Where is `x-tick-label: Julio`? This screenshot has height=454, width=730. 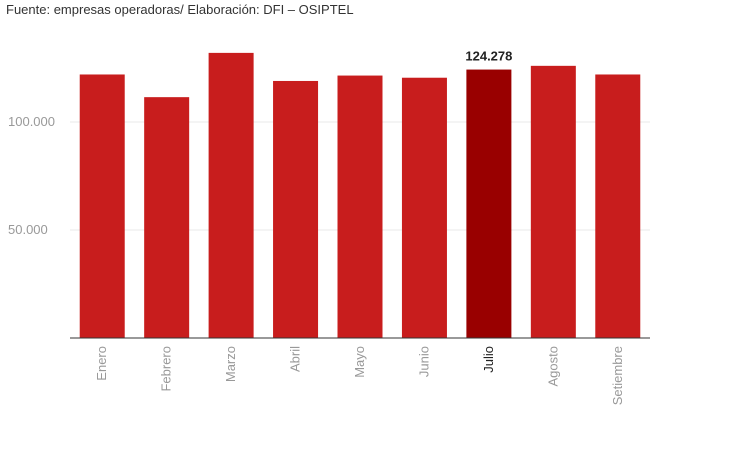
x-tick-label: Julio is located at coordinates (488, 359).